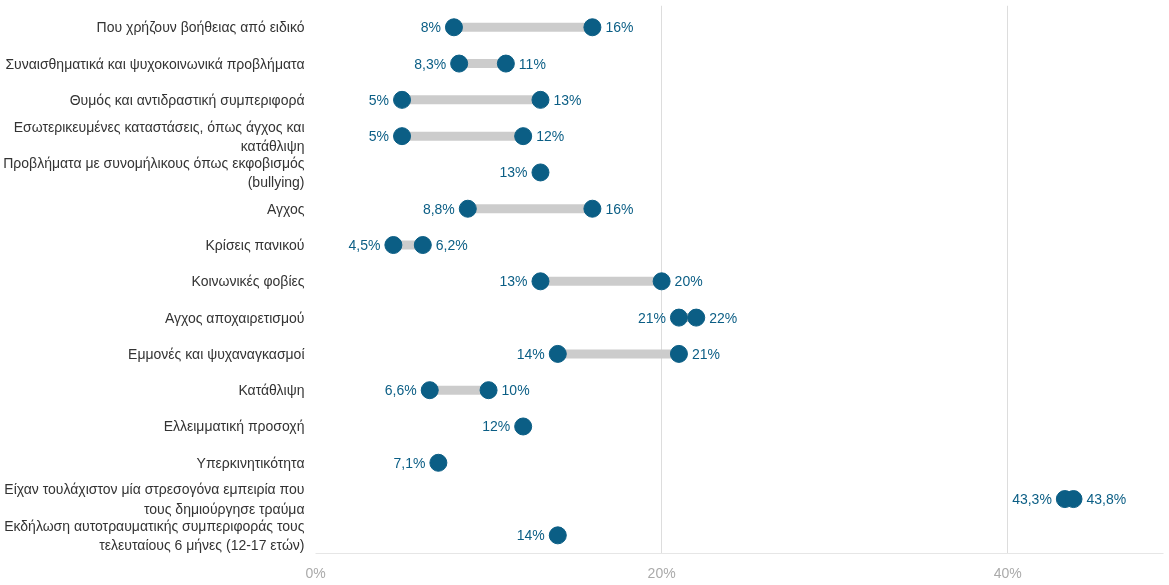 Image resolution: width=1169 pixels, height=585 pixels. What do you see at coordinates (255, 245) in the screenshot?
I see `y-tick-label: Κρίσεις πανικού` at bounding box center [255, 245].